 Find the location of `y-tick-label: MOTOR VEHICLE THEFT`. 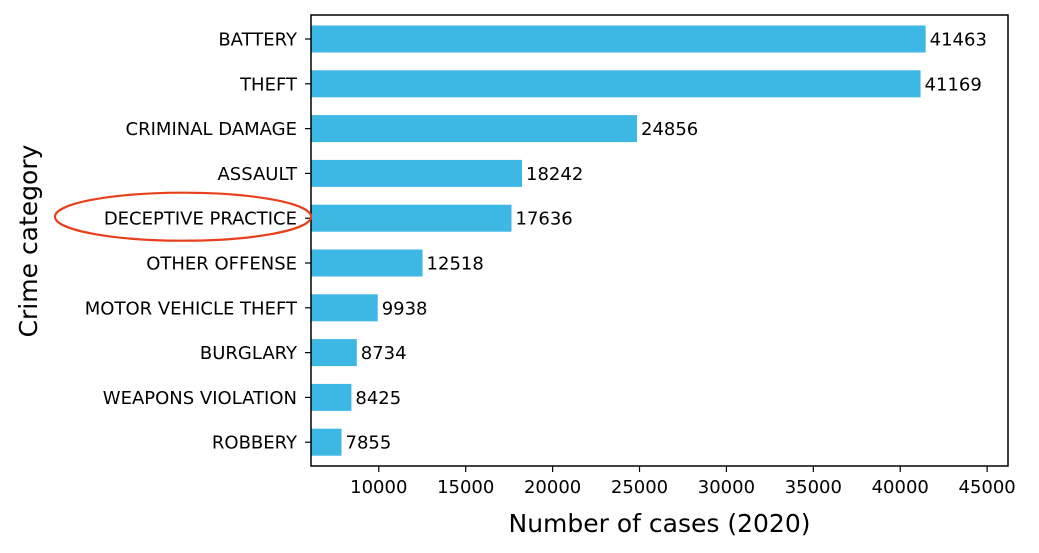

y-tick-label: MOTOR VEHICLE THEFT is located at coordinates (191, 308).